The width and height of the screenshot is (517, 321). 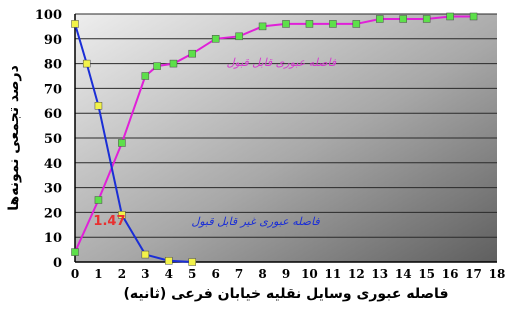 I want to click on y-tick-label: 20, so click(x=53, y=213).